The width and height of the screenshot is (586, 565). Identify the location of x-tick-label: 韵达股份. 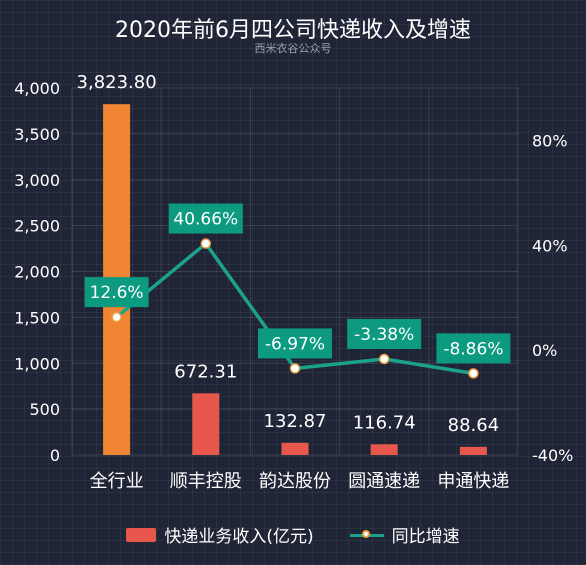
(295, 481).